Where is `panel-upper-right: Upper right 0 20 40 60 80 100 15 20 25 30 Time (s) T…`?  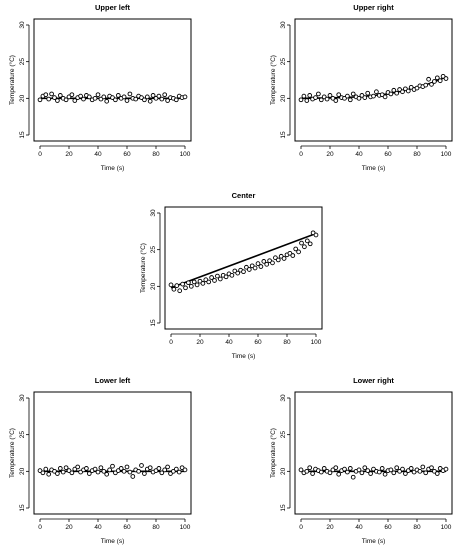 panel-upper-right: Upper right 0 20 40 60 80 100 15 20 25 30 Time (s) T… is located at coordinates (361, 87).